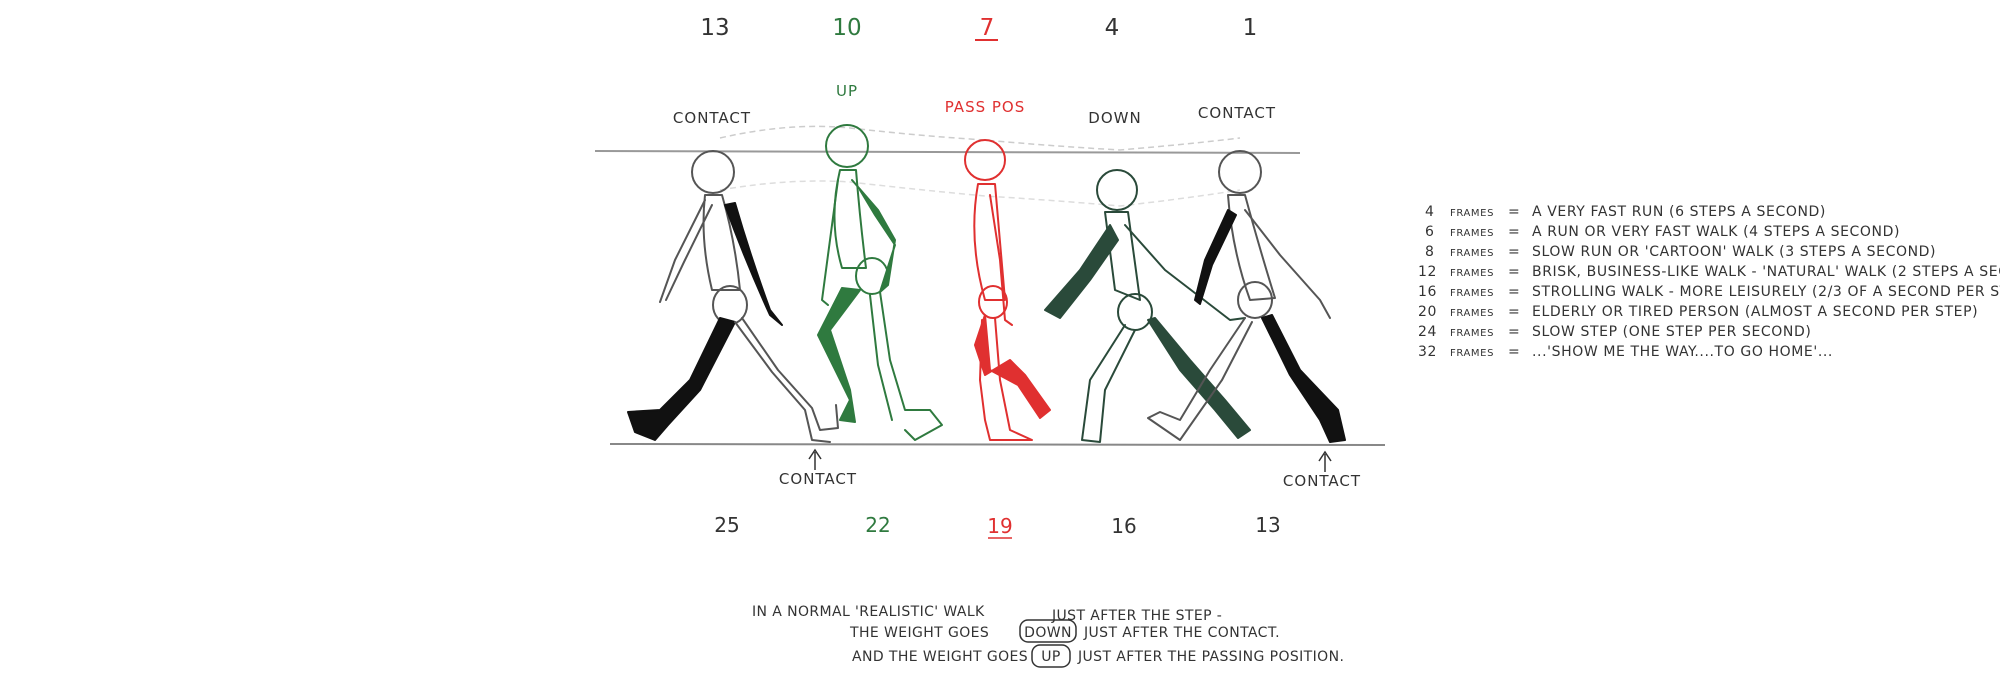 This screenshot has width=2000, height=693. I want to click on label-contact-right: CONTACT, so click(1237, 113).